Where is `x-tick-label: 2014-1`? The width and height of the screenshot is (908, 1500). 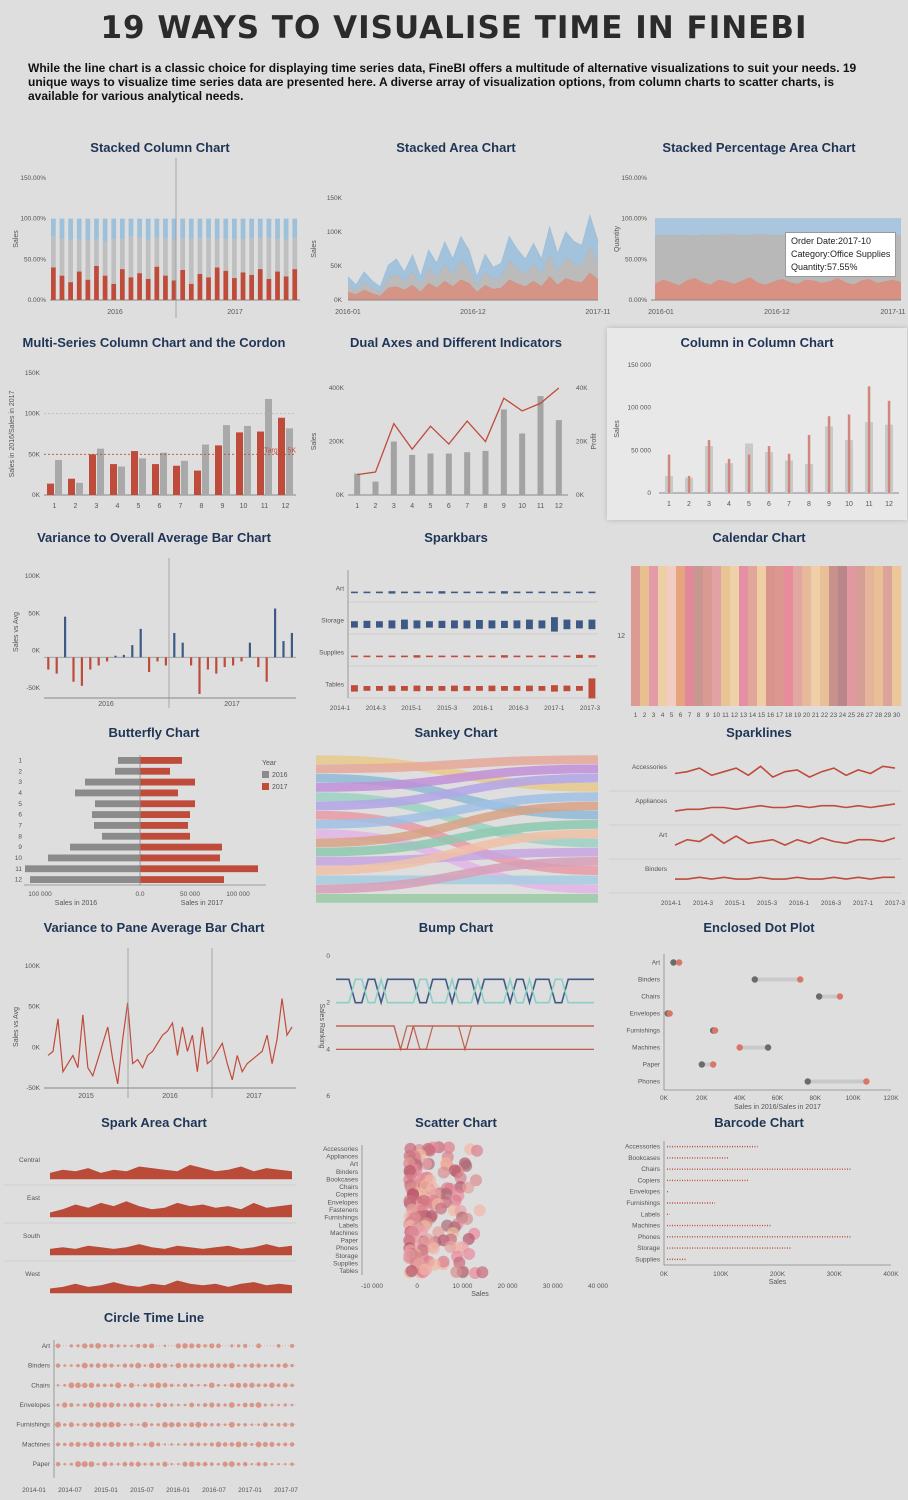 x-tick-label: 2014-1 is located at coordinates (340, 708).